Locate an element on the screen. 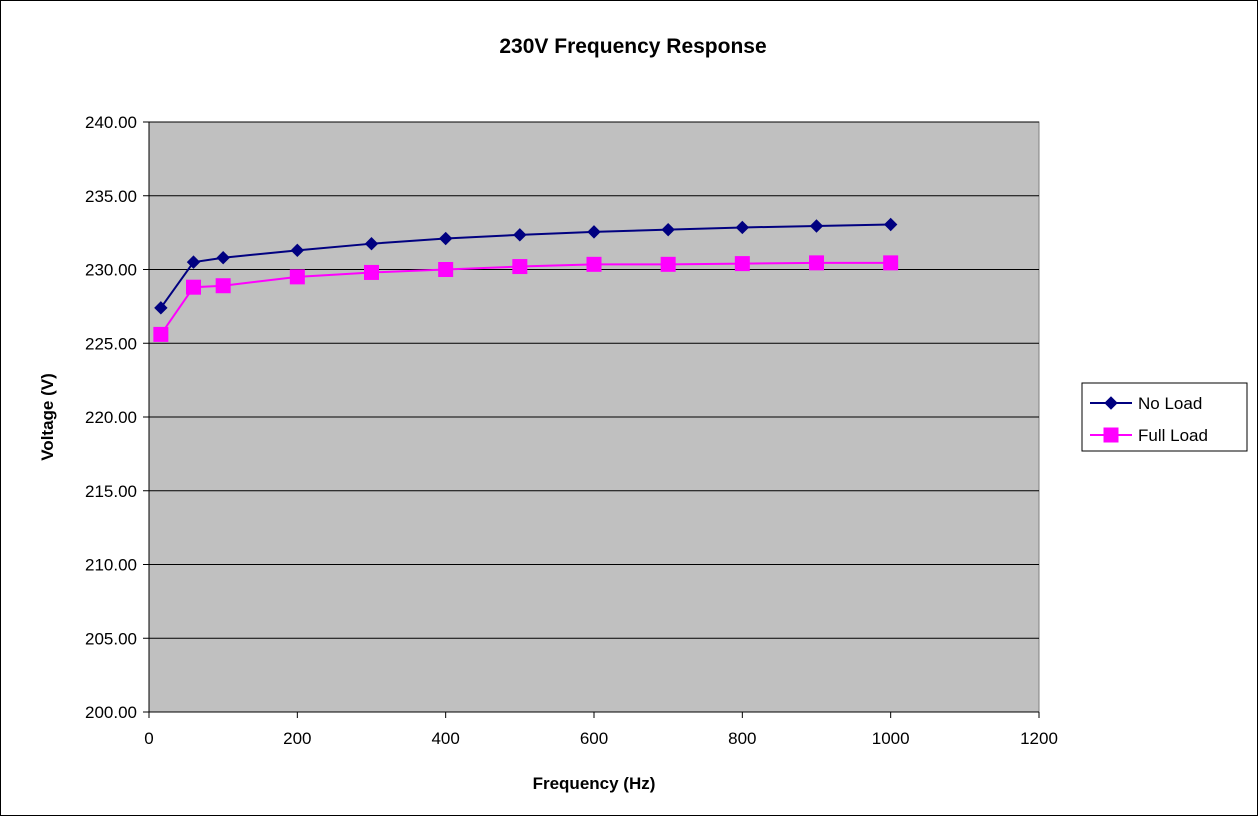  legend-marker-full-load is located at coordinates (1111, 435).